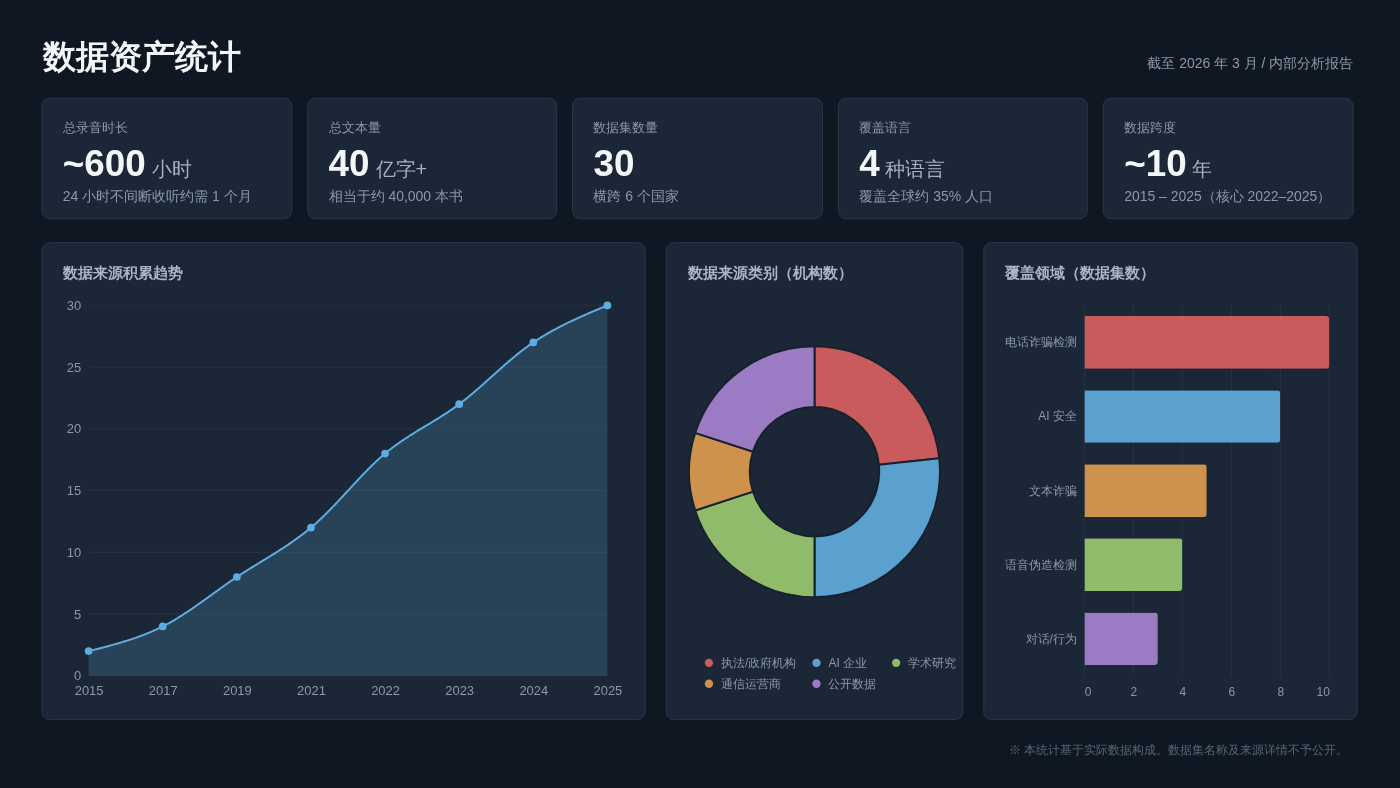  What do you see at coordinates (74, 552) in the screenshot?
I see `y-tick-label: 10` at bounding box center [74, 552].